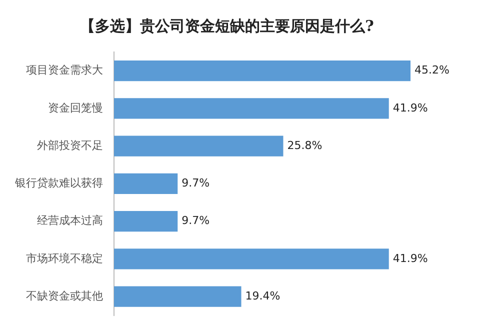 This screenshot has height=333, width=500. I want to click on y-tick-label: 经营成本过高, so click(70, 221).